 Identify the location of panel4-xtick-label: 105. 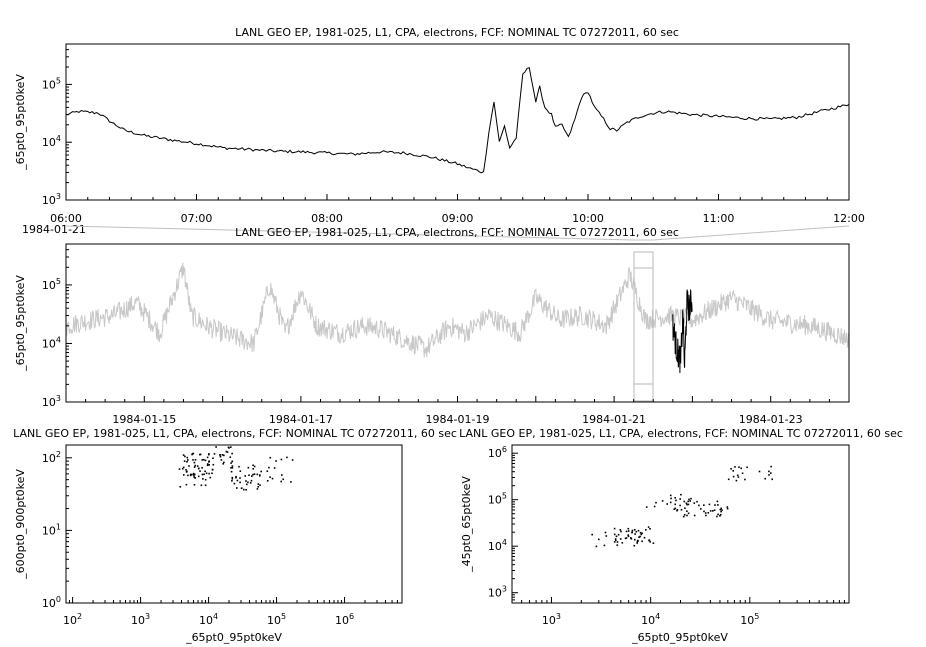
(749, 619).